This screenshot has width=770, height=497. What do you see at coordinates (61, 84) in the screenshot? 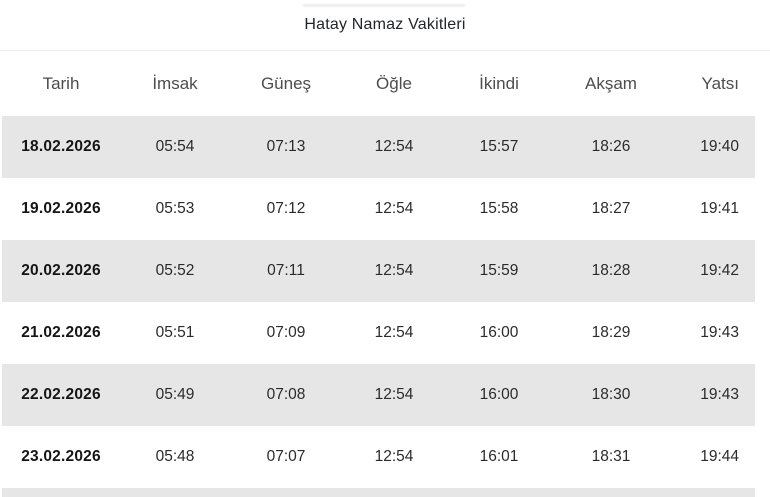
I see `column-header: Tarih` at bounding box center [61, 84].